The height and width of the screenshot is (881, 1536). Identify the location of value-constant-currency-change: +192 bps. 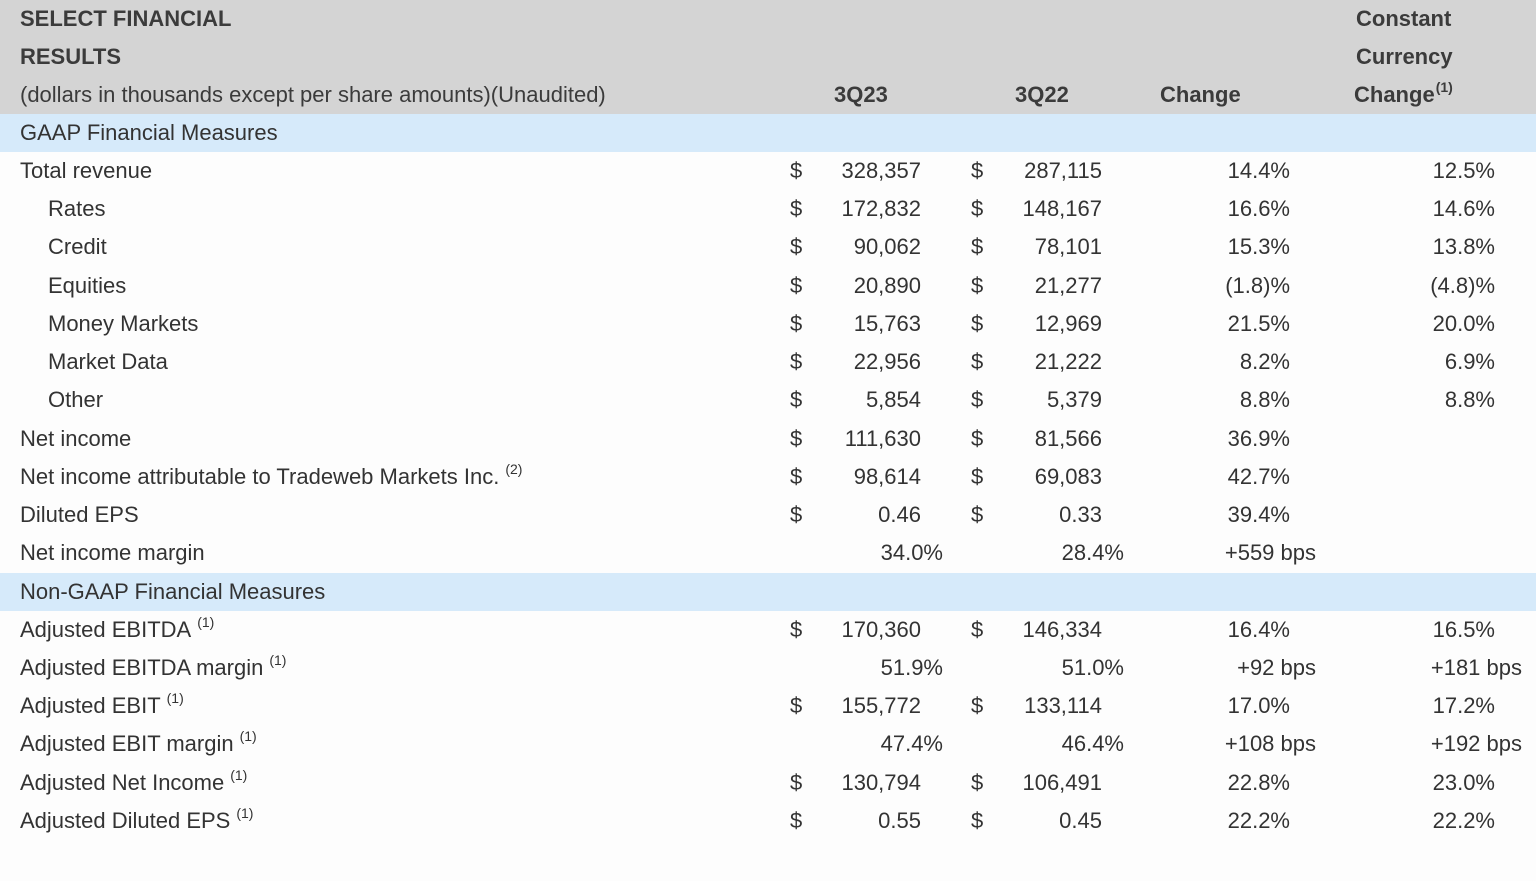
(1476, 743).